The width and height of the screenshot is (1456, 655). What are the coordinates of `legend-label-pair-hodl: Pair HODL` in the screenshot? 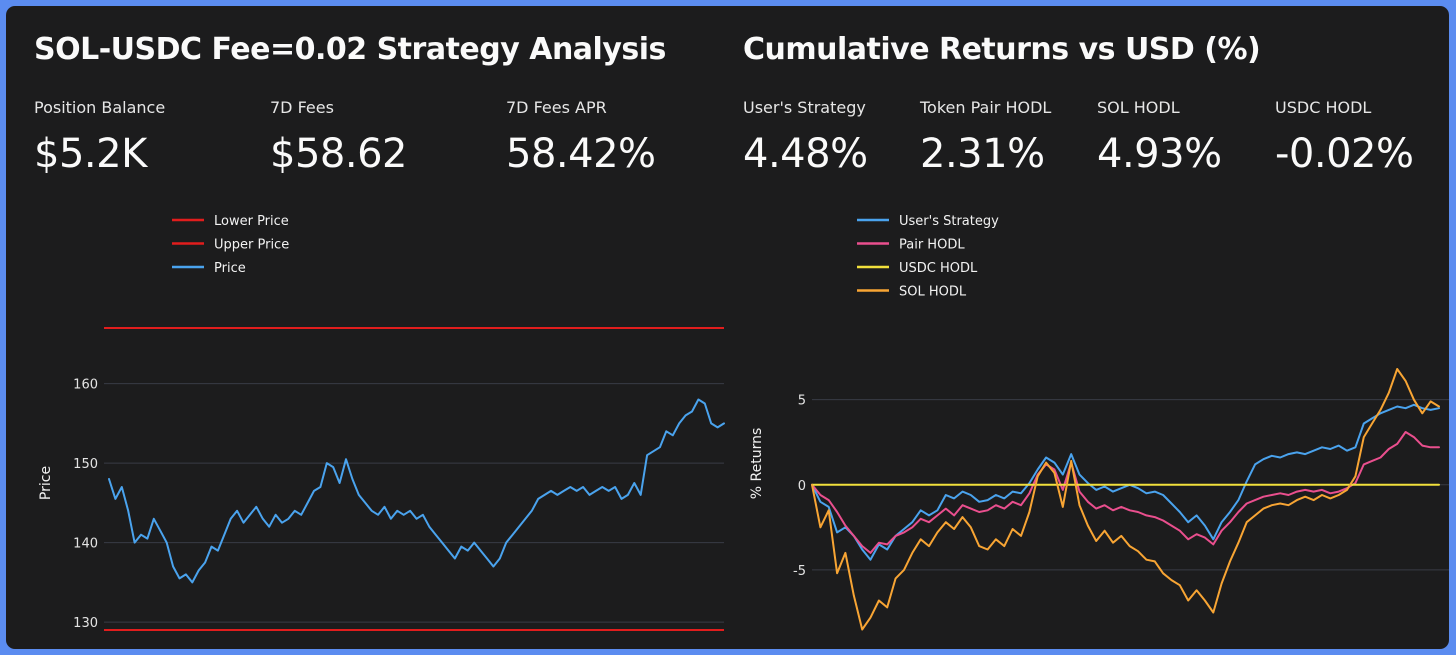 It's located at (932, 245).